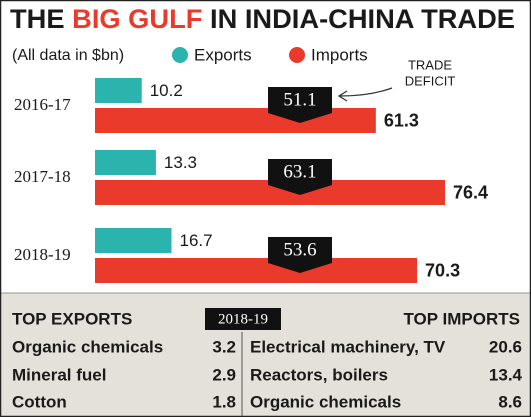 The height and width of the screenshot is (417, 531). I want to click on title-part: THE, so click(37, 19).